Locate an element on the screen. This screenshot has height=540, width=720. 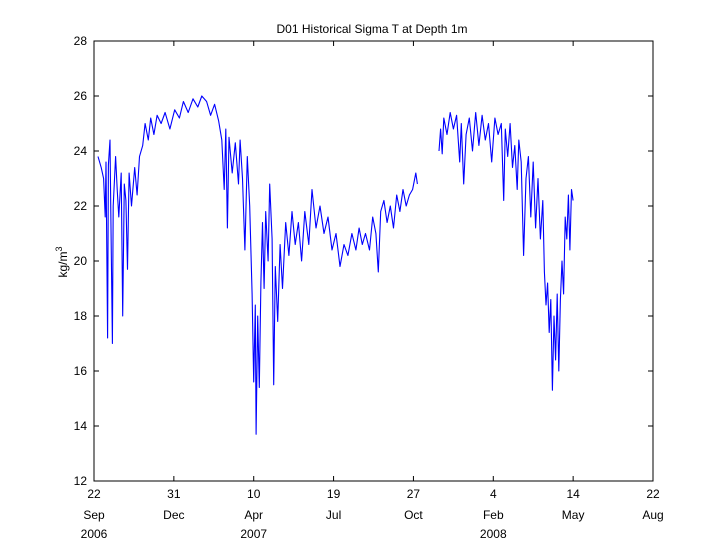
y-tick-label: 20 is located at coordinates (81, 261).